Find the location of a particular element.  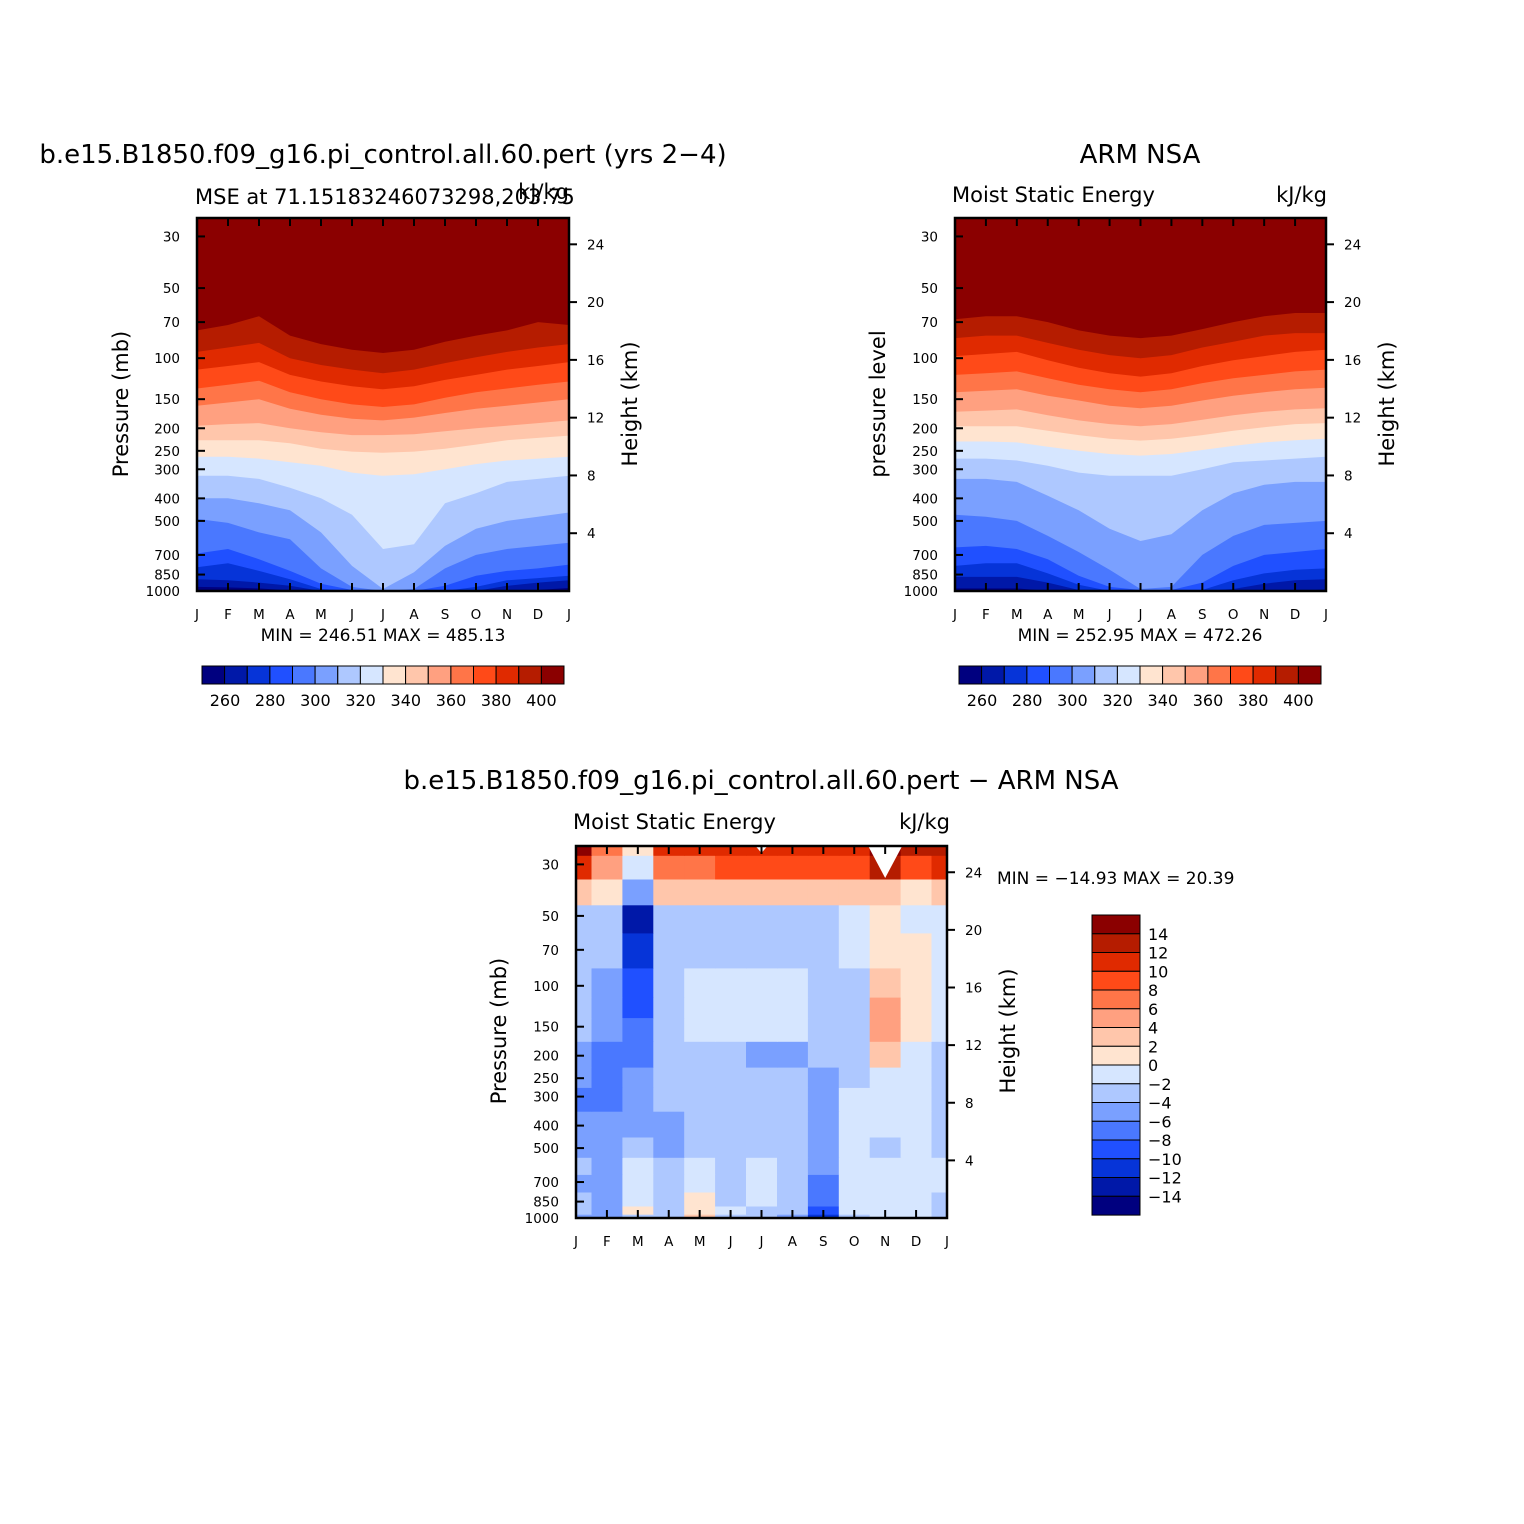

y-tick-label: 850 is located at coordinates (925, 576).